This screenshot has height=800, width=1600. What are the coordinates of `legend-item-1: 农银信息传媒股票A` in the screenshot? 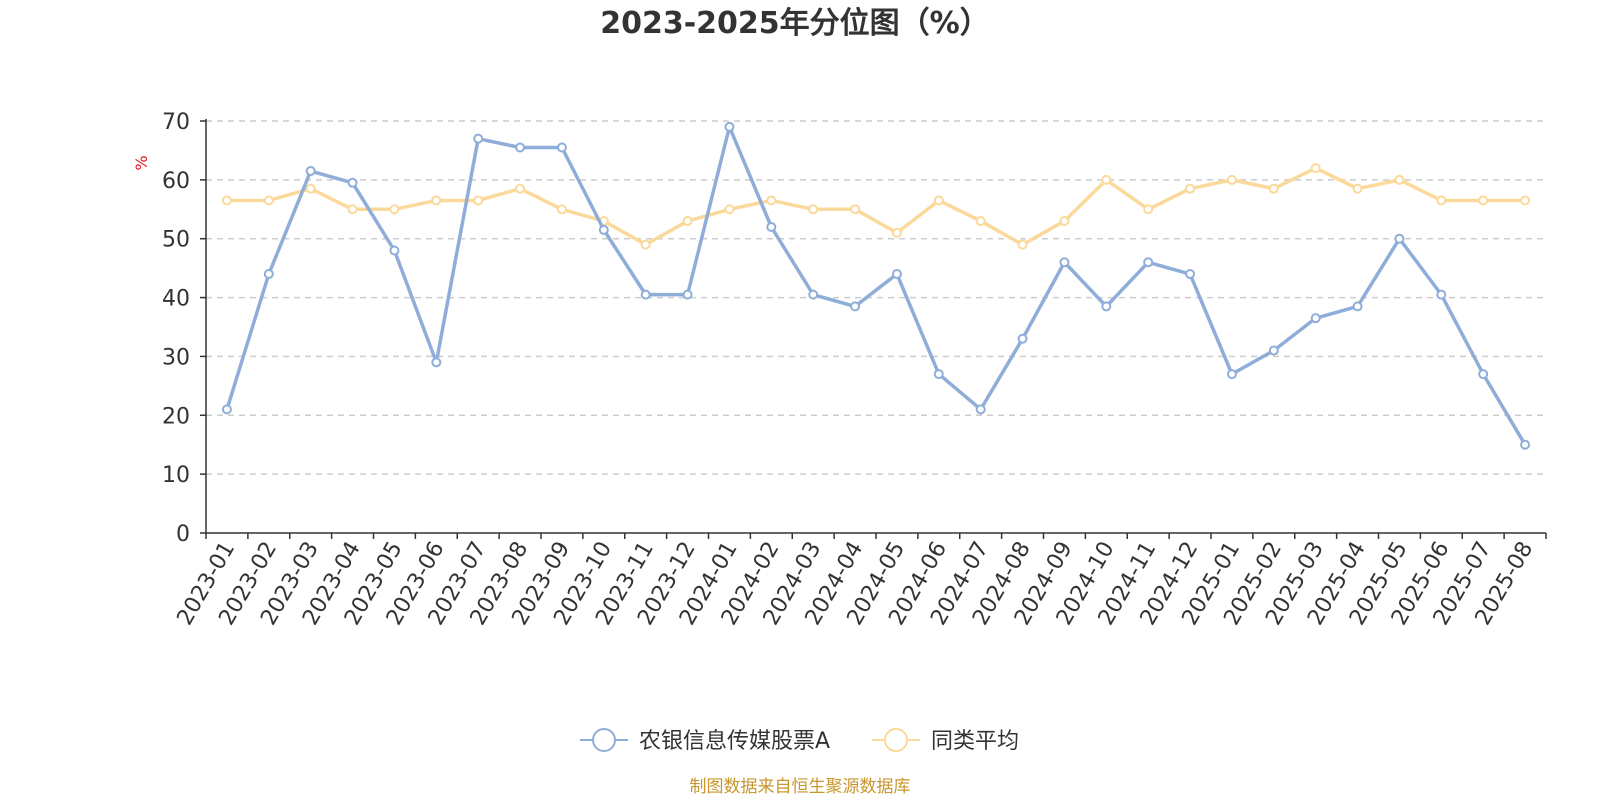 It's located at (705, 741).